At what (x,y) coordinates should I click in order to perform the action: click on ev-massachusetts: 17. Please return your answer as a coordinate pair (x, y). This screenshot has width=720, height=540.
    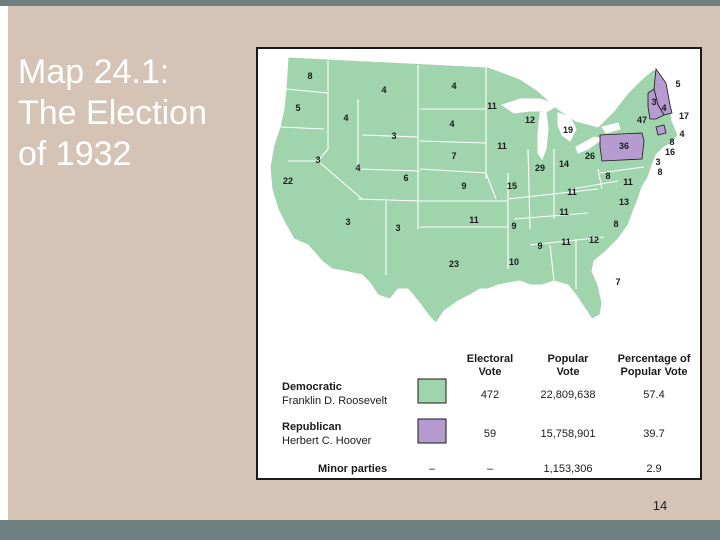
    Looking at the image, I should click on (684, 116).